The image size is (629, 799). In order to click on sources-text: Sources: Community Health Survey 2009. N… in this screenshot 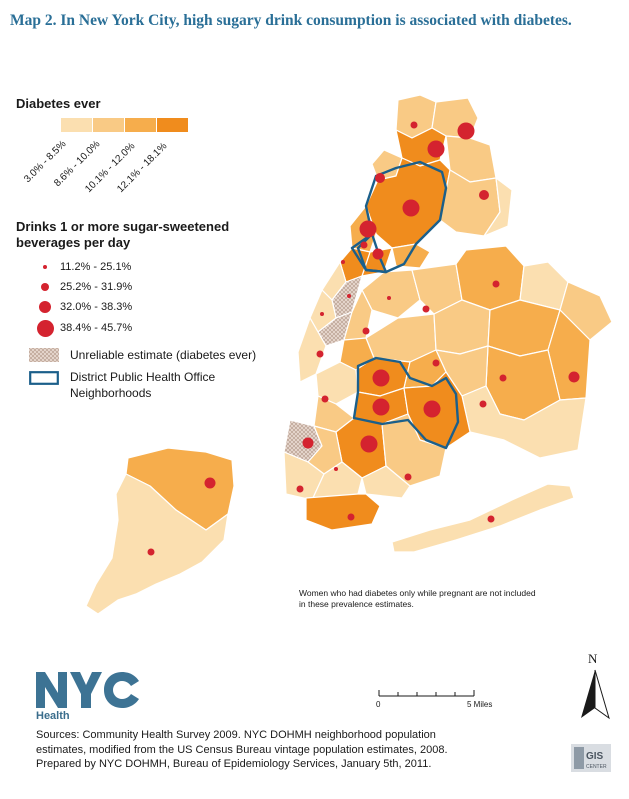, I will do `click(296, 750)`.